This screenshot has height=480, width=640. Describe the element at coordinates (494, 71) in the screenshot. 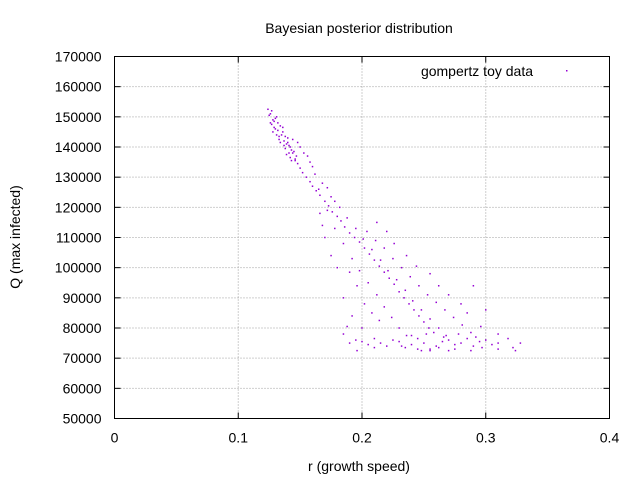

I see `legend: gompertz toy data` at that location.